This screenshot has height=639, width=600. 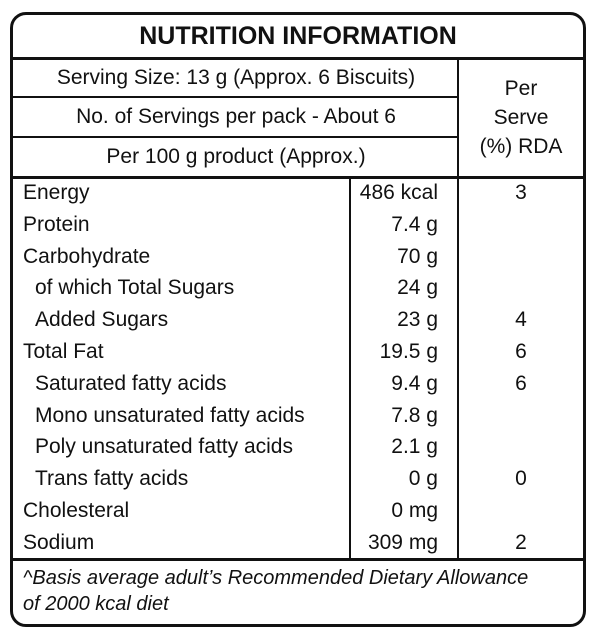 I want to click on nutrient-name: Carbohydrate, so click(x=87, y=256).